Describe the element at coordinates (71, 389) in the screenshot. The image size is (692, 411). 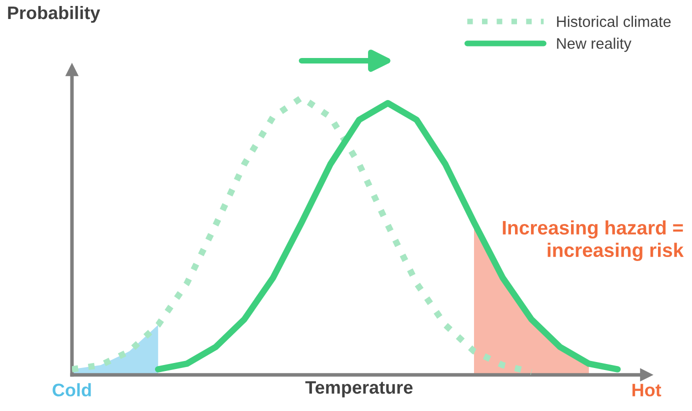
I see `x-tick-label: Cold` at that location.